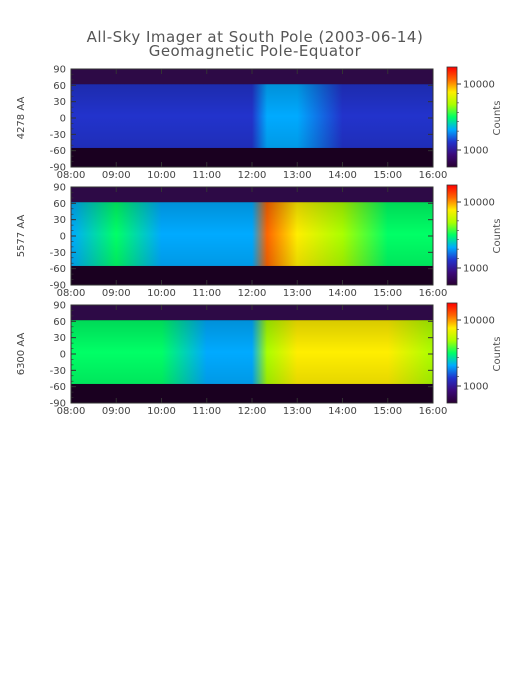 This screenshot has width=510, height=680. Describe the element at coordinates (21, 236) in the screenshot. I see `y-axis-label: 5577 AA` at that location.